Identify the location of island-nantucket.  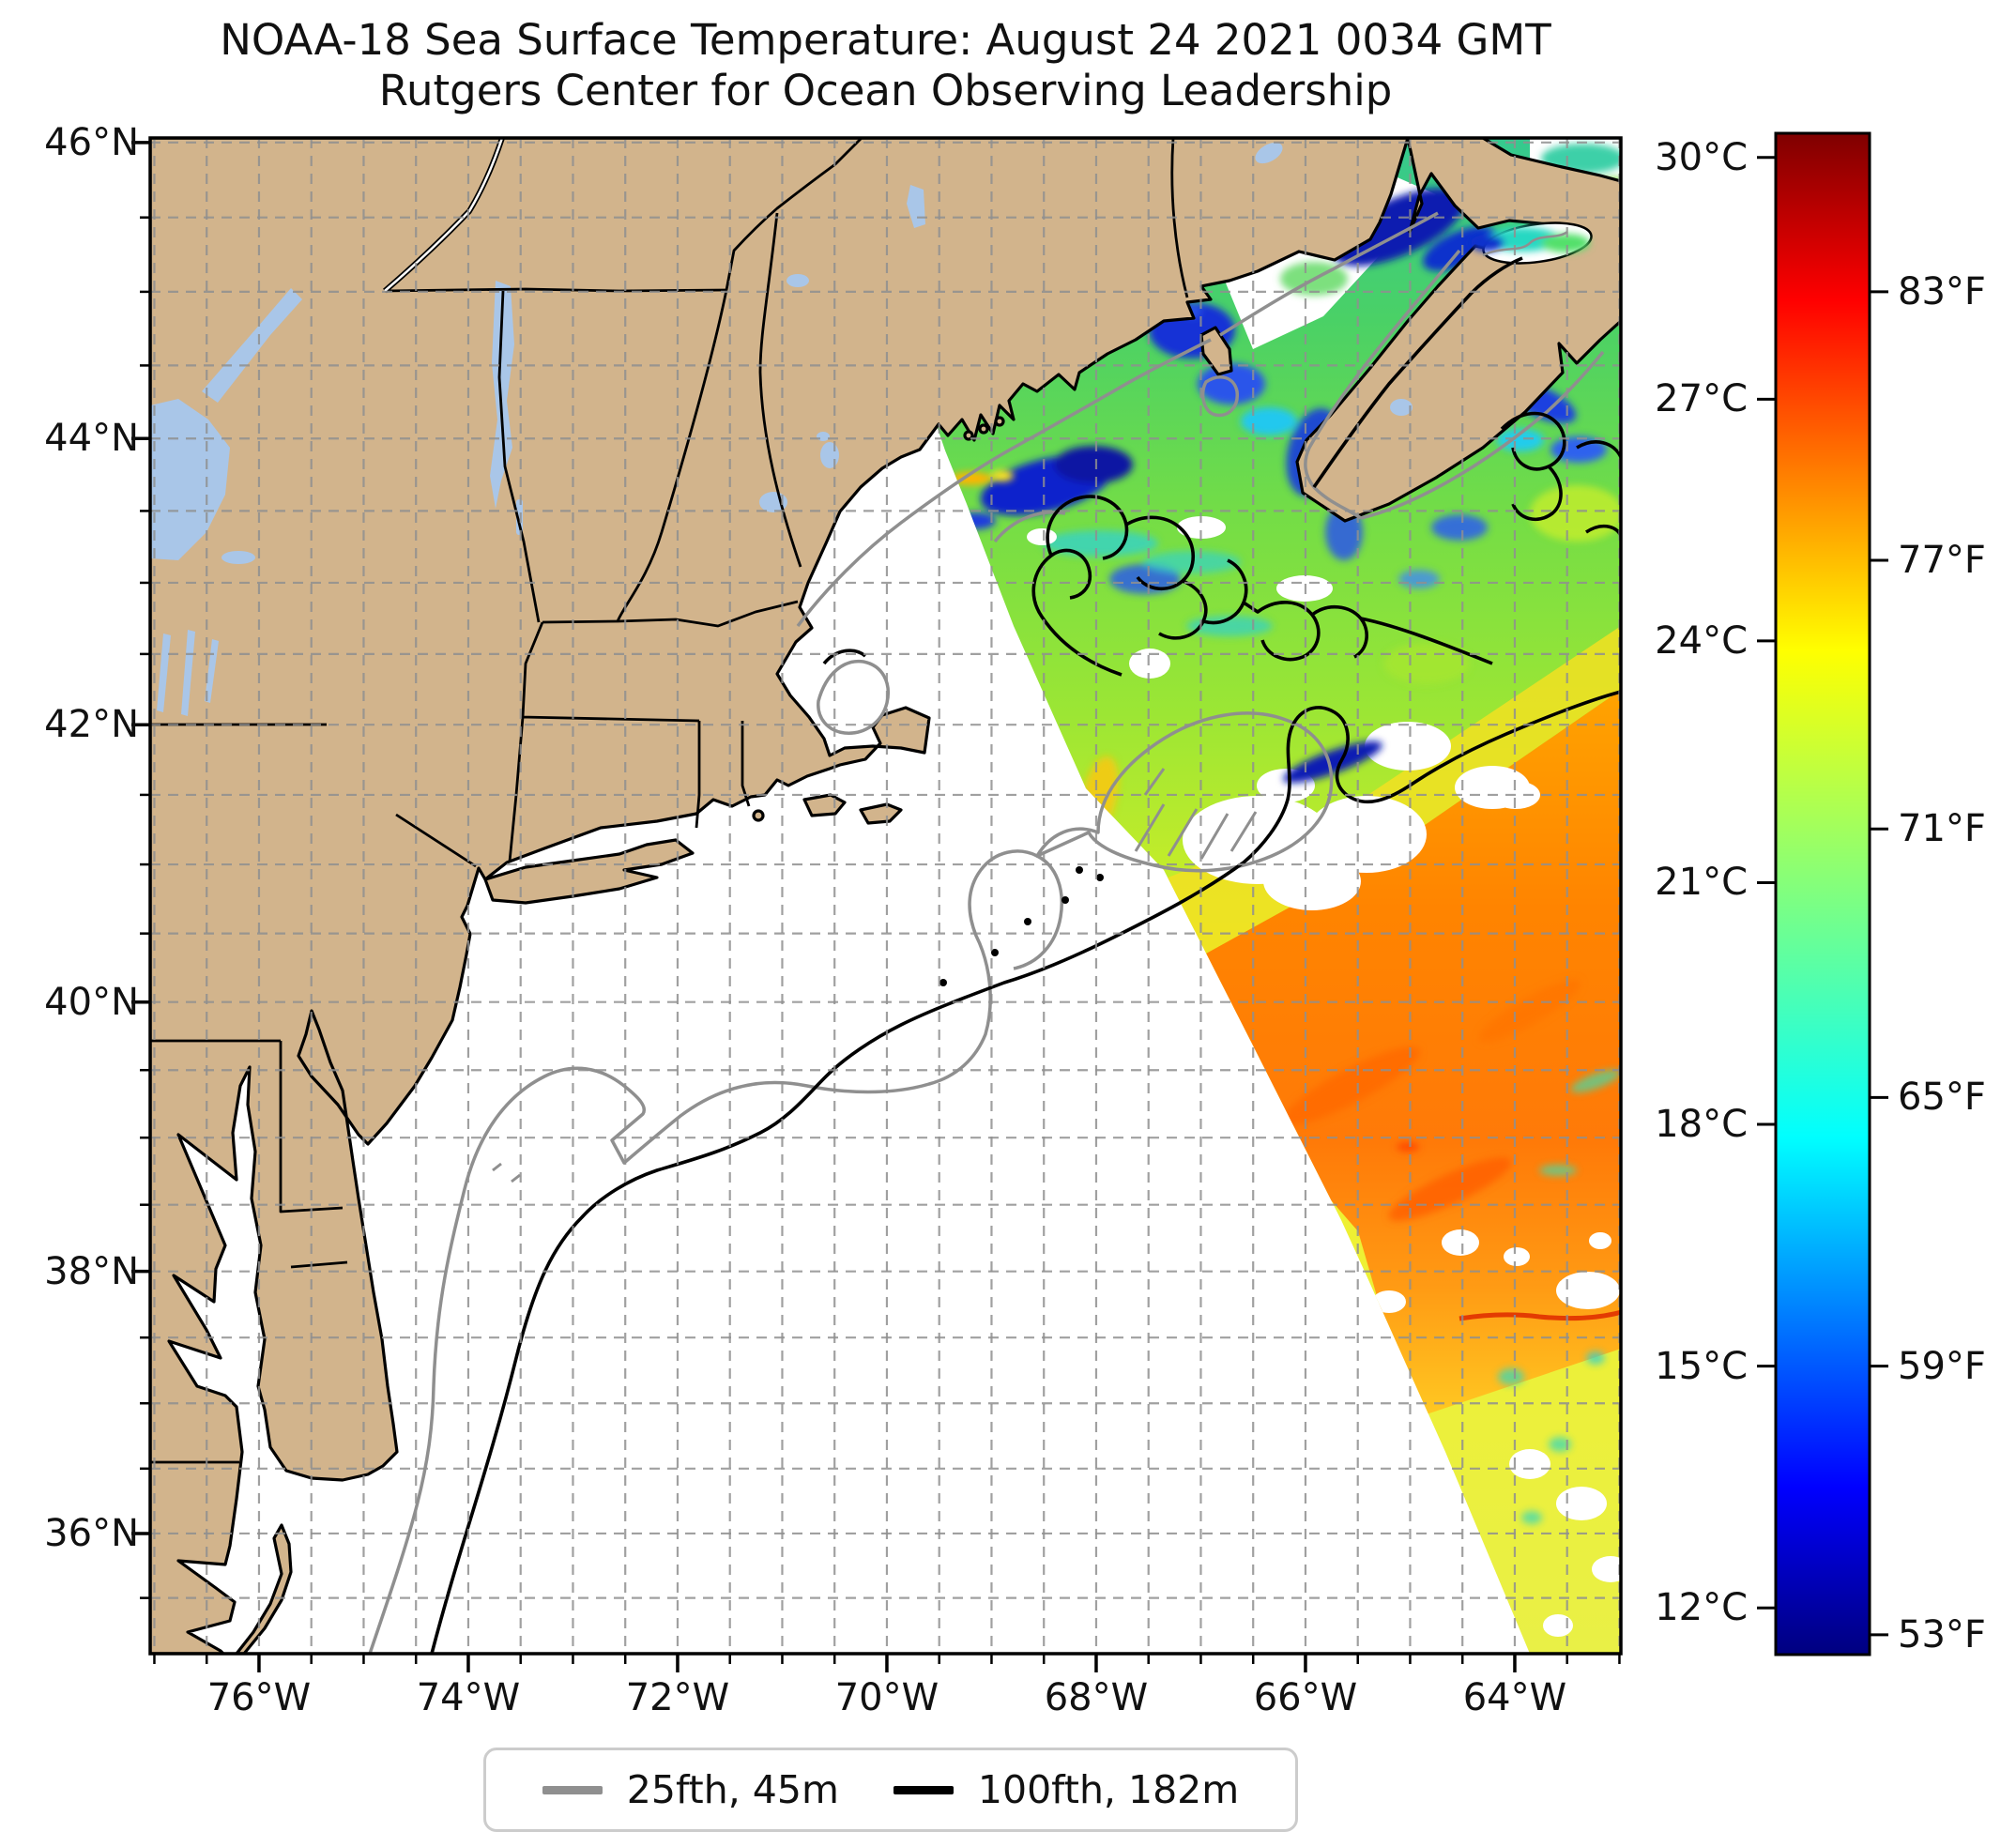
(881, 814).